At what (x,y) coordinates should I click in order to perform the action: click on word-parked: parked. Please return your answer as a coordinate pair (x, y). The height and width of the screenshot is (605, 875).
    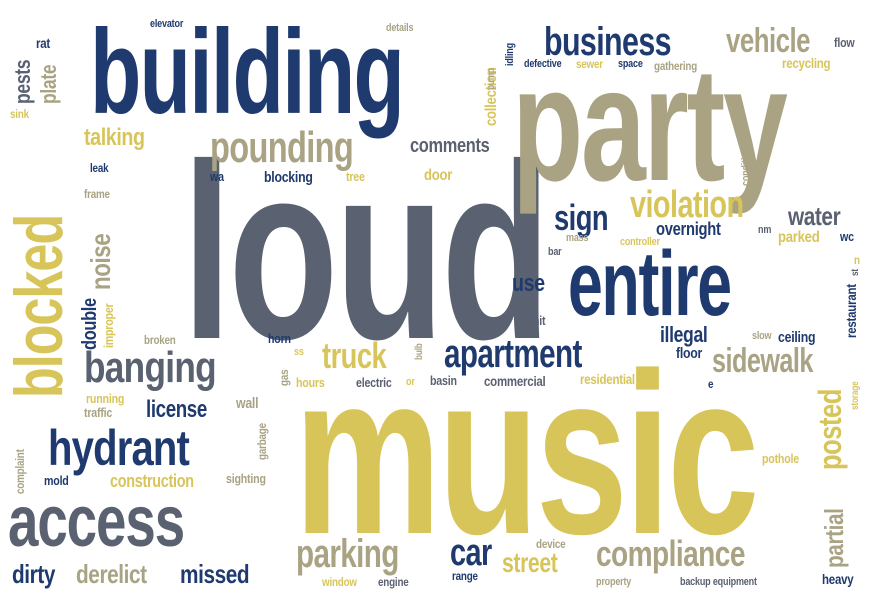
    Looking at the image, I should click on (799, 237).